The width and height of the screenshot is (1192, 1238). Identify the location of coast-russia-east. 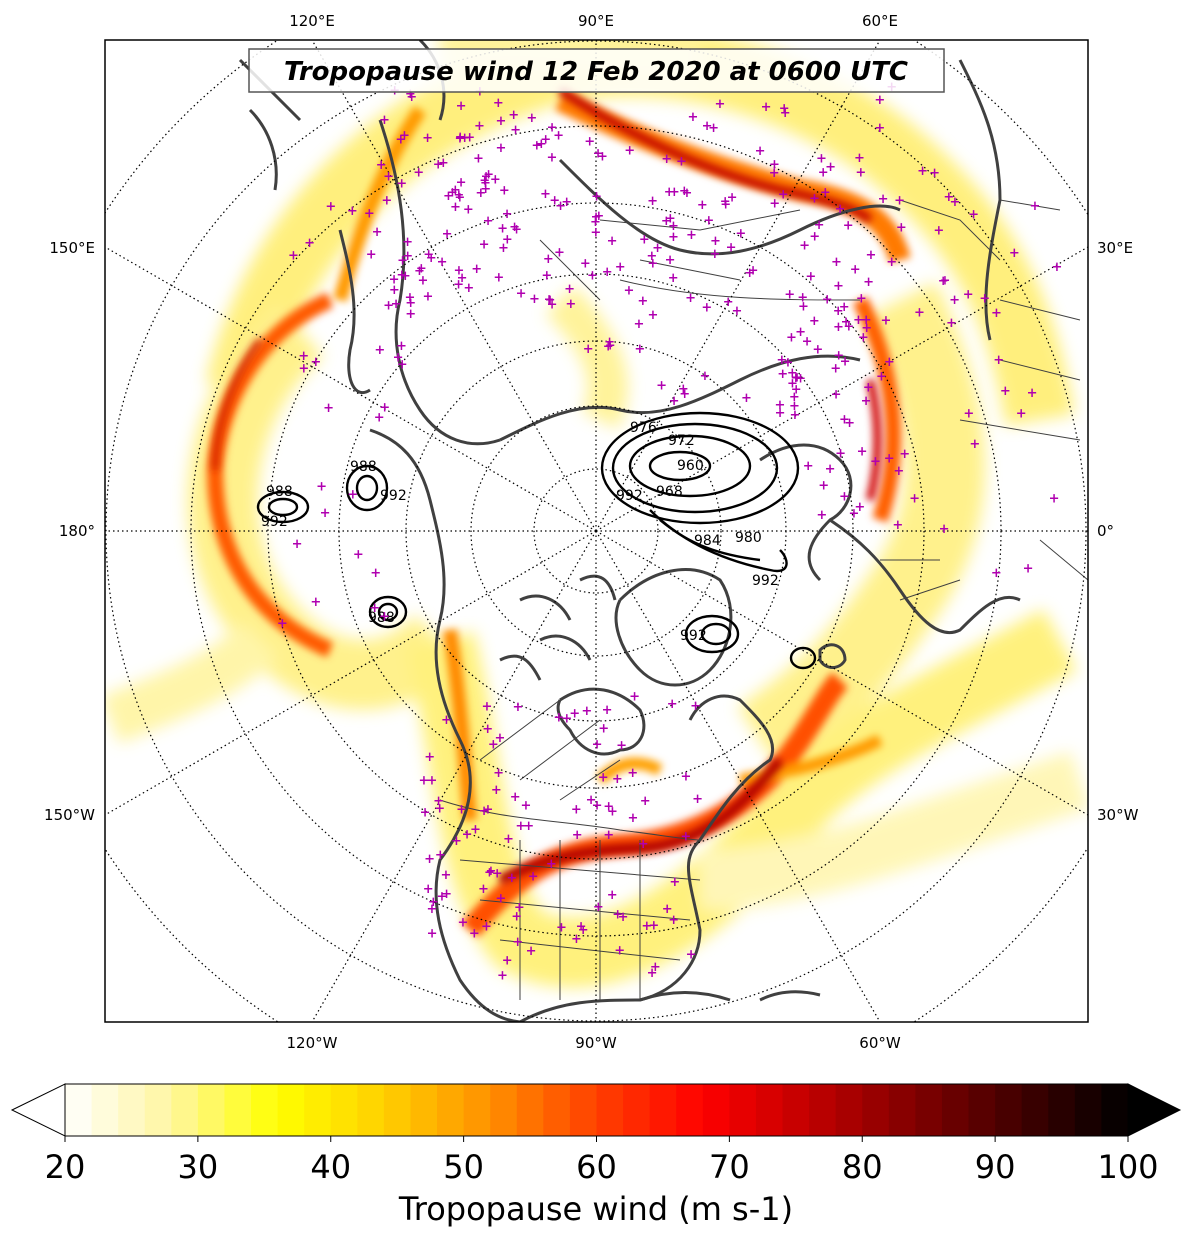
(439, 282).